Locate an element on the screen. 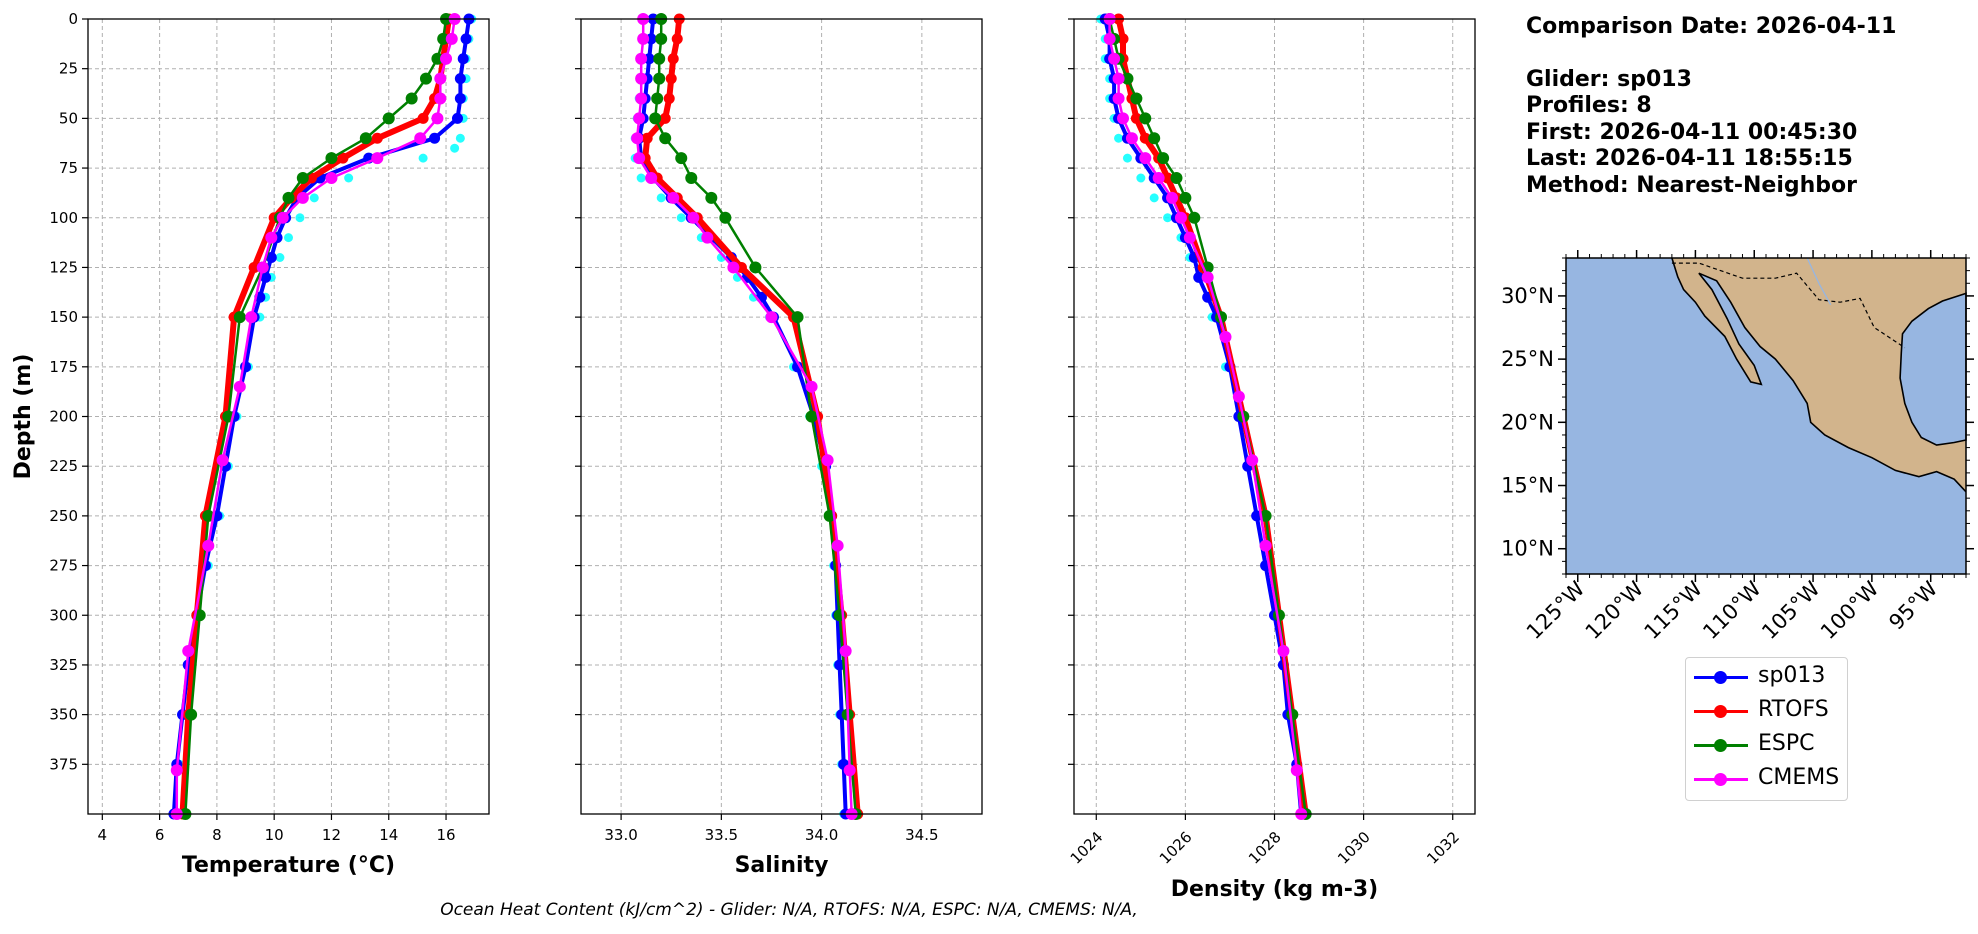  map-lon-label: 110°W is located at coordinates (1732, 610).